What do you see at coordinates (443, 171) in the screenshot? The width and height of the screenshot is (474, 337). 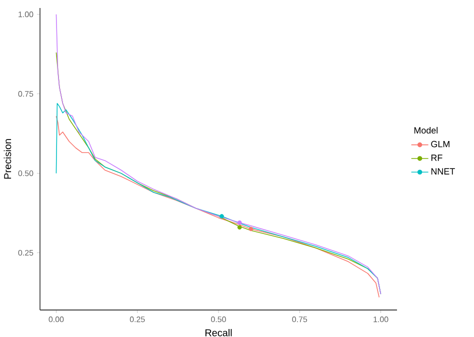 I see `legend-label: NNET` at bounding box center [443, 171].